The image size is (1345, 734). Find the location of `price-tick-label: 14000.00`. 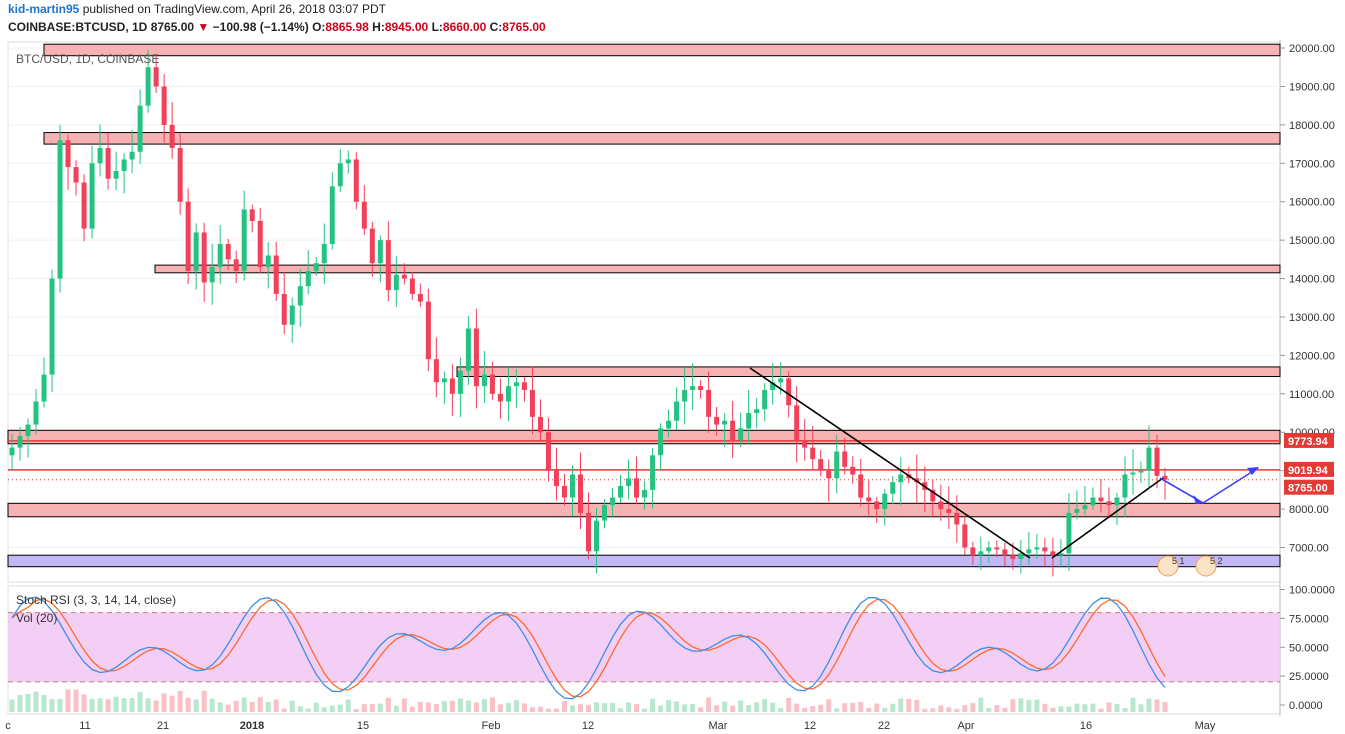

price-tick-label: 14000.00 is located at coordinates (1312, 280).